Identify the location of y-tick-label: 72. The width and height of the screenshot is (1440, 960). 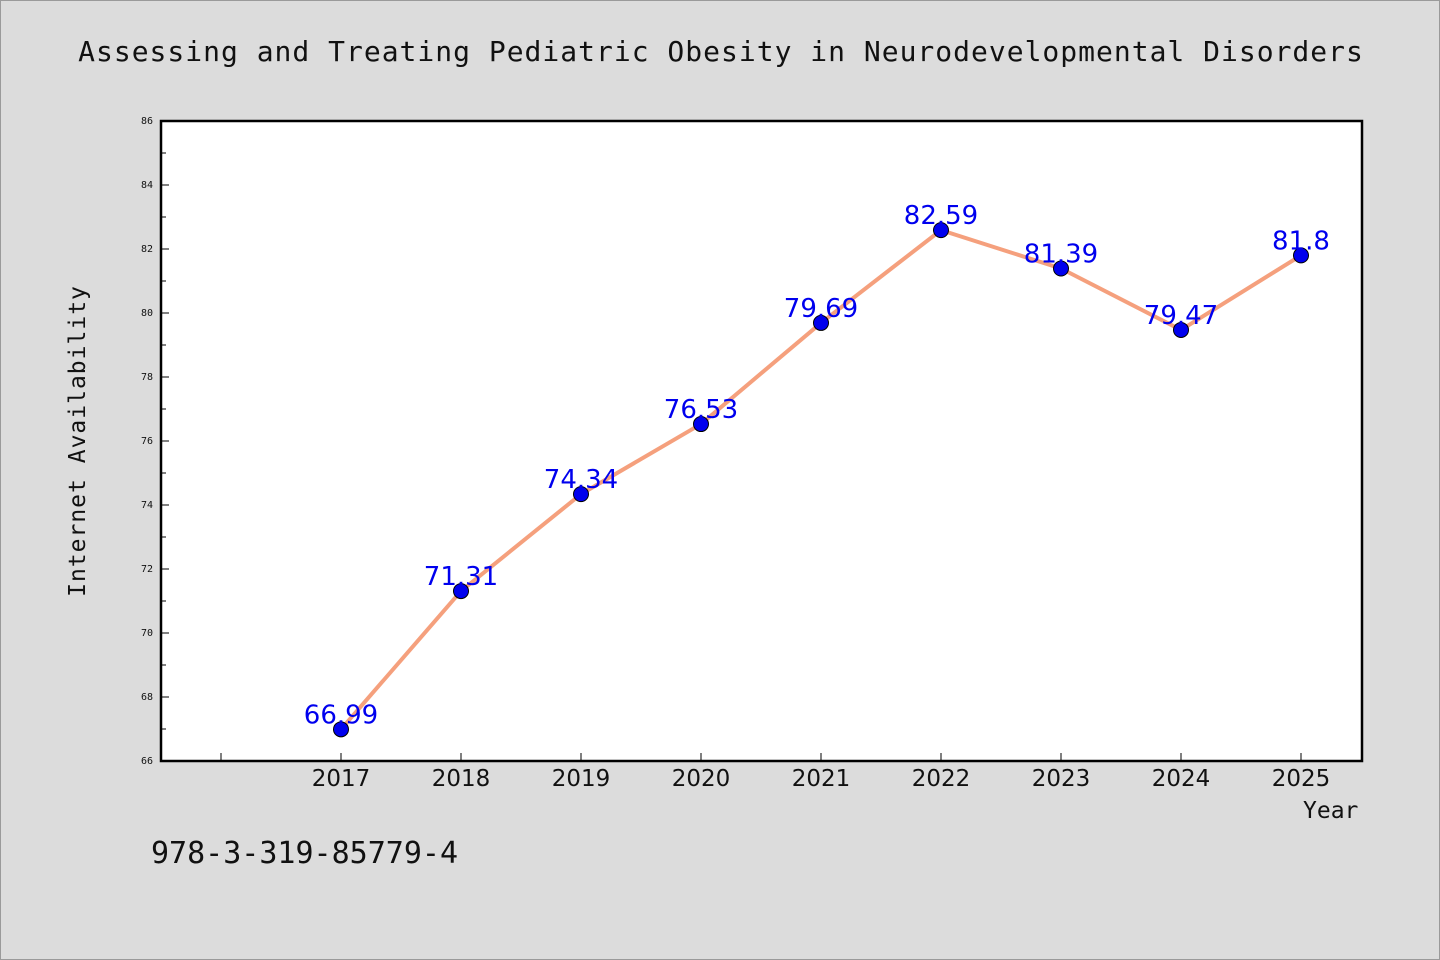
(147, 569).